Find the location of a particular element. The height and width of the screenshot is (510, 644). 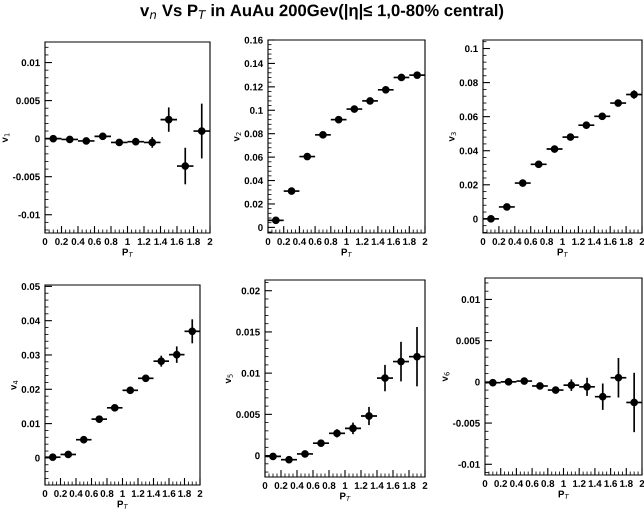

y-axis-title: v$_{5}$ is located at coordinates (229, 379).